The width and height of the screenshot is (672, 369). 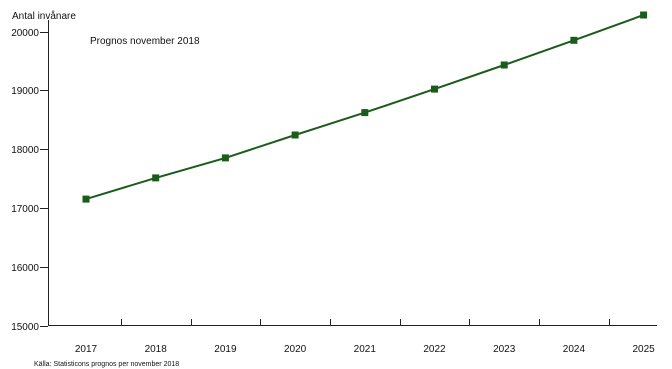 What do you see at coordinates (434, 349) in the screenshot?
I see `x-tick-label: 2022` at bounding box center [434, 349].